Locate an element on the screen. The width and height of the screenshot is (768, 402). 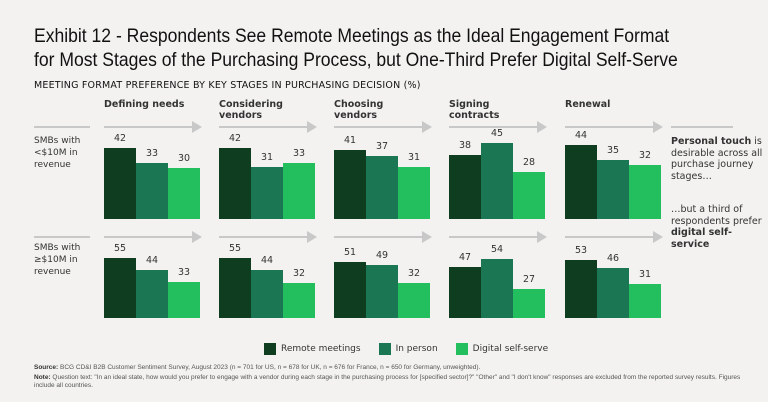
data-label: 33 is located at coordinates (152, 154).